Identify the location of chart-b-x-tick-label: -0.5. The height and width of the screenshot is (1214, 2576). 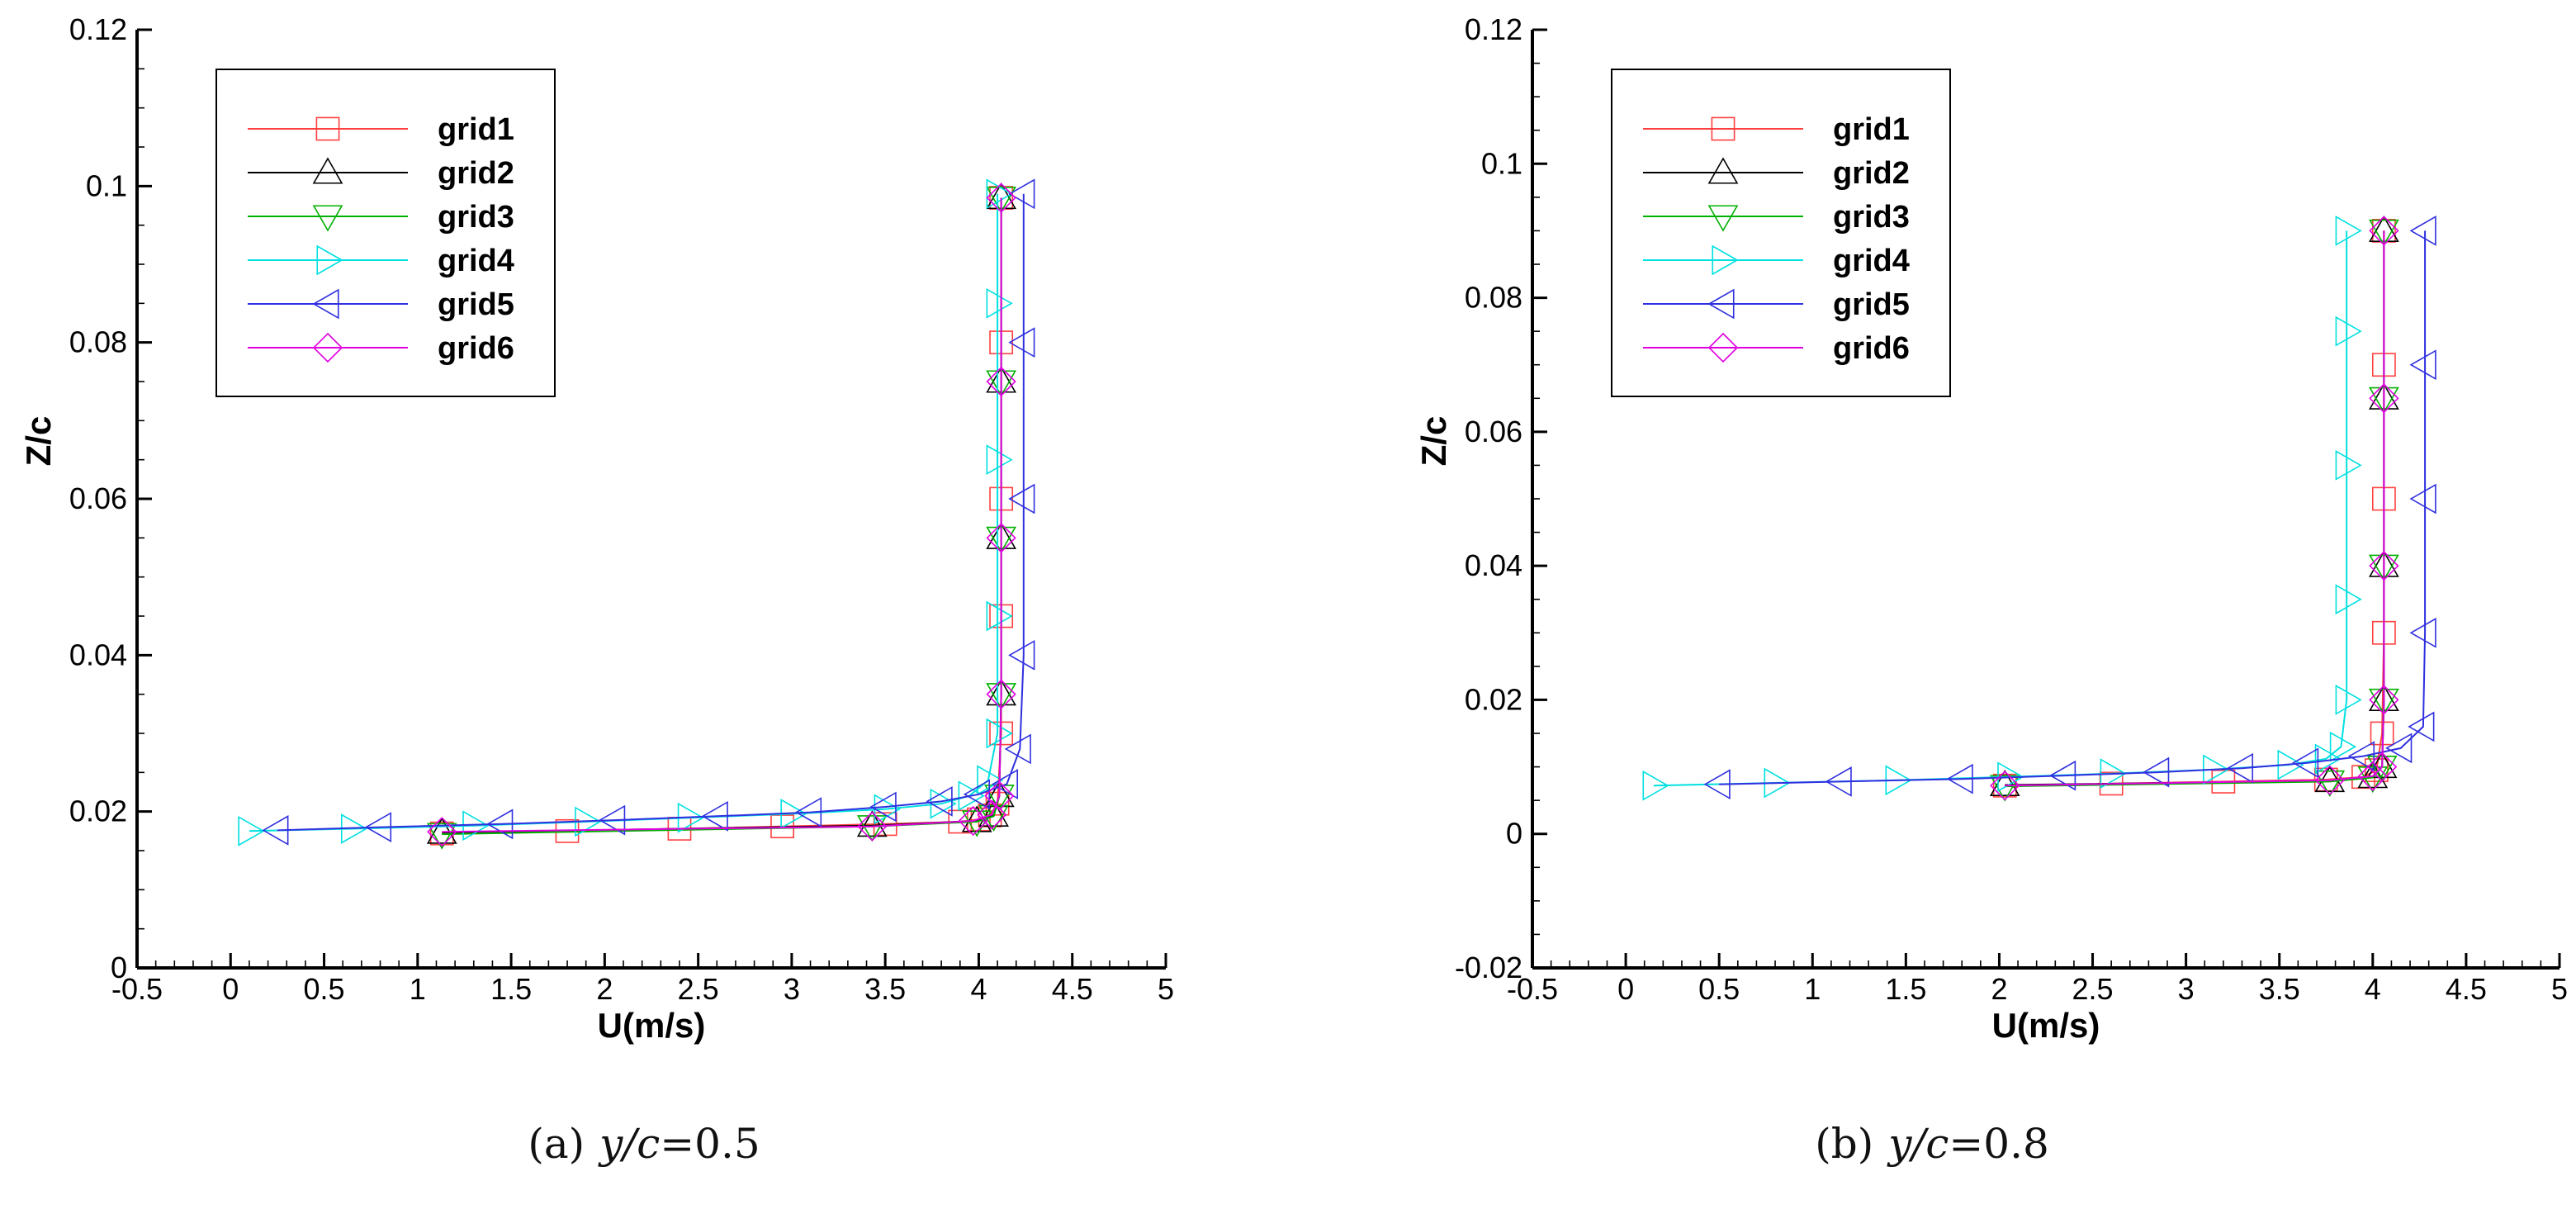
(1532, 989).